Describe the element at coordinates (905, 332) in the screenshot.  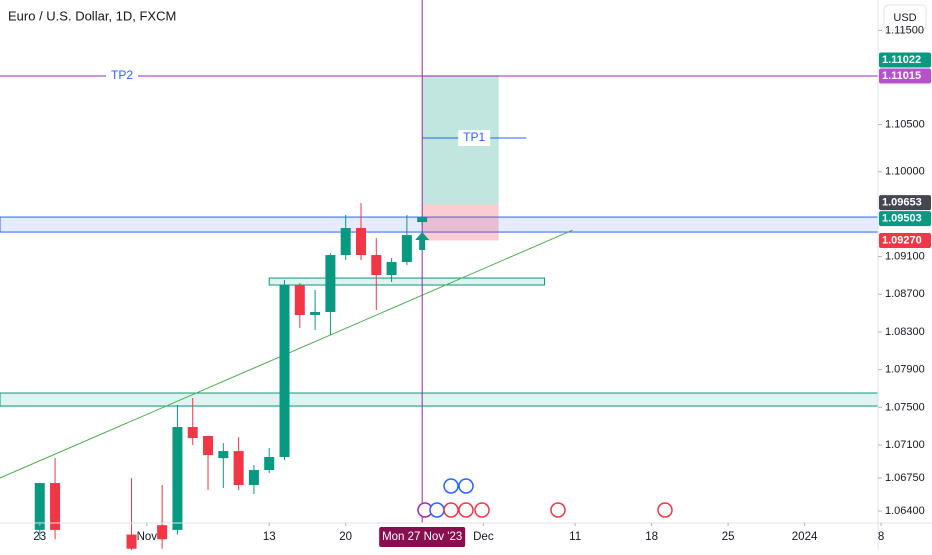
I see `y-tick-label: 1.08300` at that location.